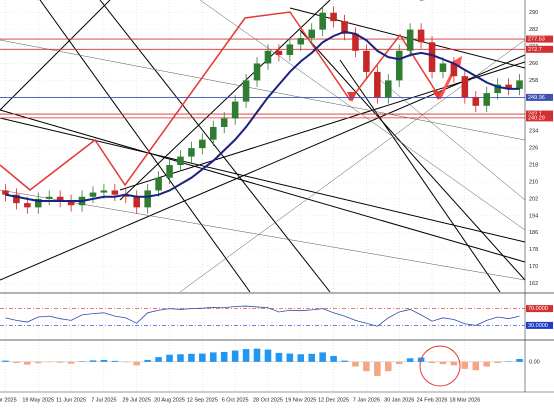 Image resolution: width=554 pixels, height=408 pixels. What do you see at coordinates (464, 400) in the screenshot?
I see `x-tick-label: 18 Mar 2026` at bounding box center [464, 400].